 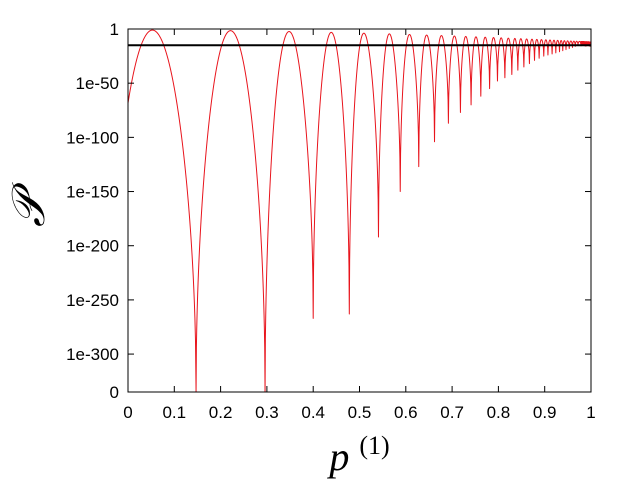 I want to click on x-tick-label: 0.6, so click(x=406, y=412).